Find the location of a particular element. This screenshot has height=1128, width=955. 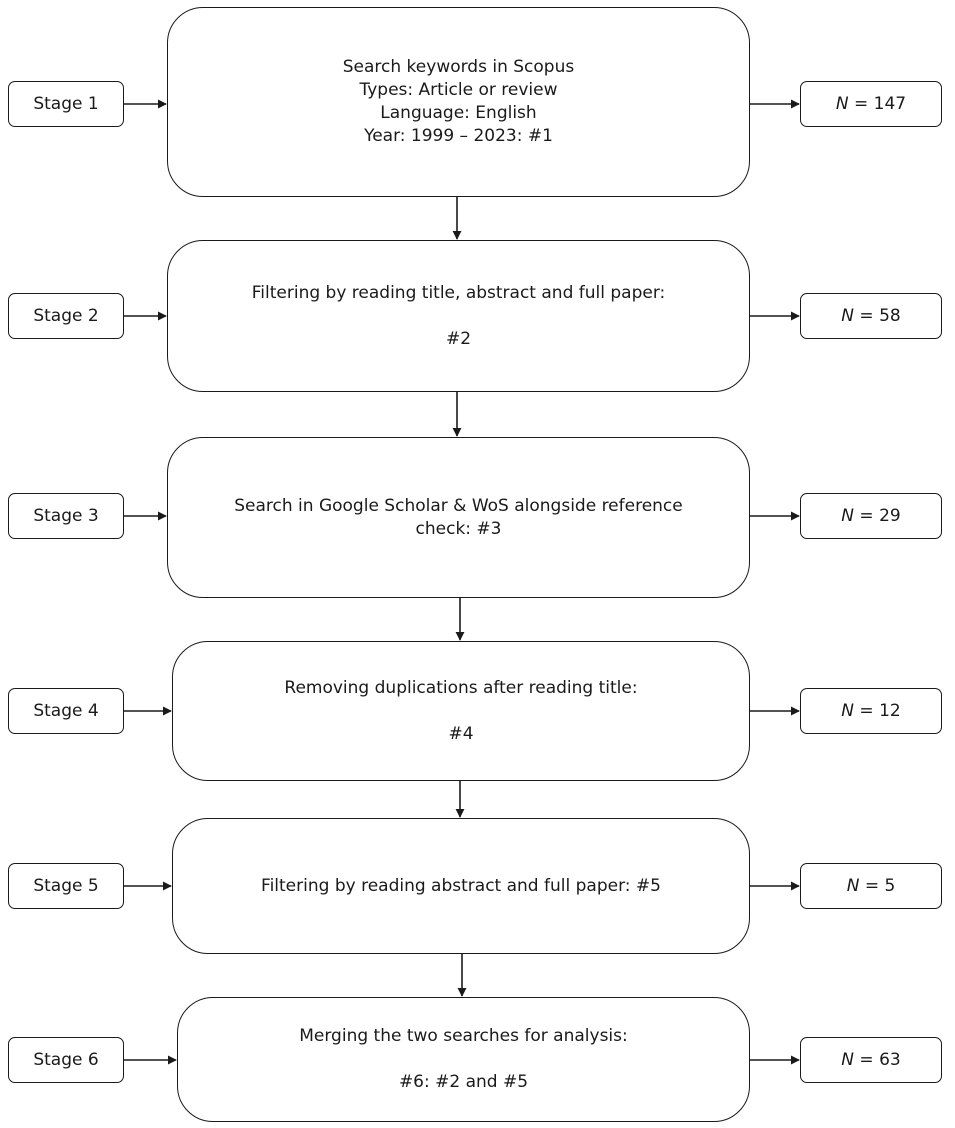

stage-4-label: Stage 4 is located at coordinates (66, 711).